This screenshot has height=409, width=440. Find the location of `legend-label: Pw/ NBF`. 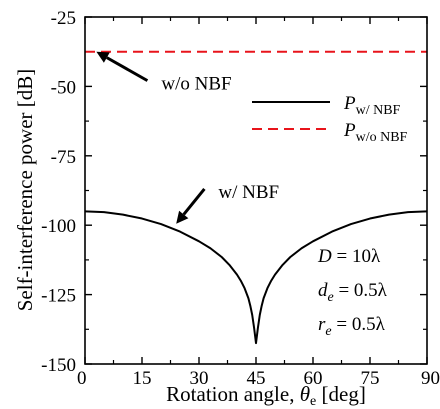

legend-label: Pw/ NBF is located at coordinates (372, 105).